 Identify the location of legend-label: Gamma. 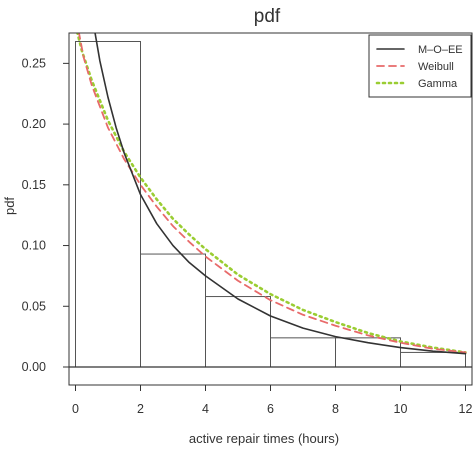
(438, 84).